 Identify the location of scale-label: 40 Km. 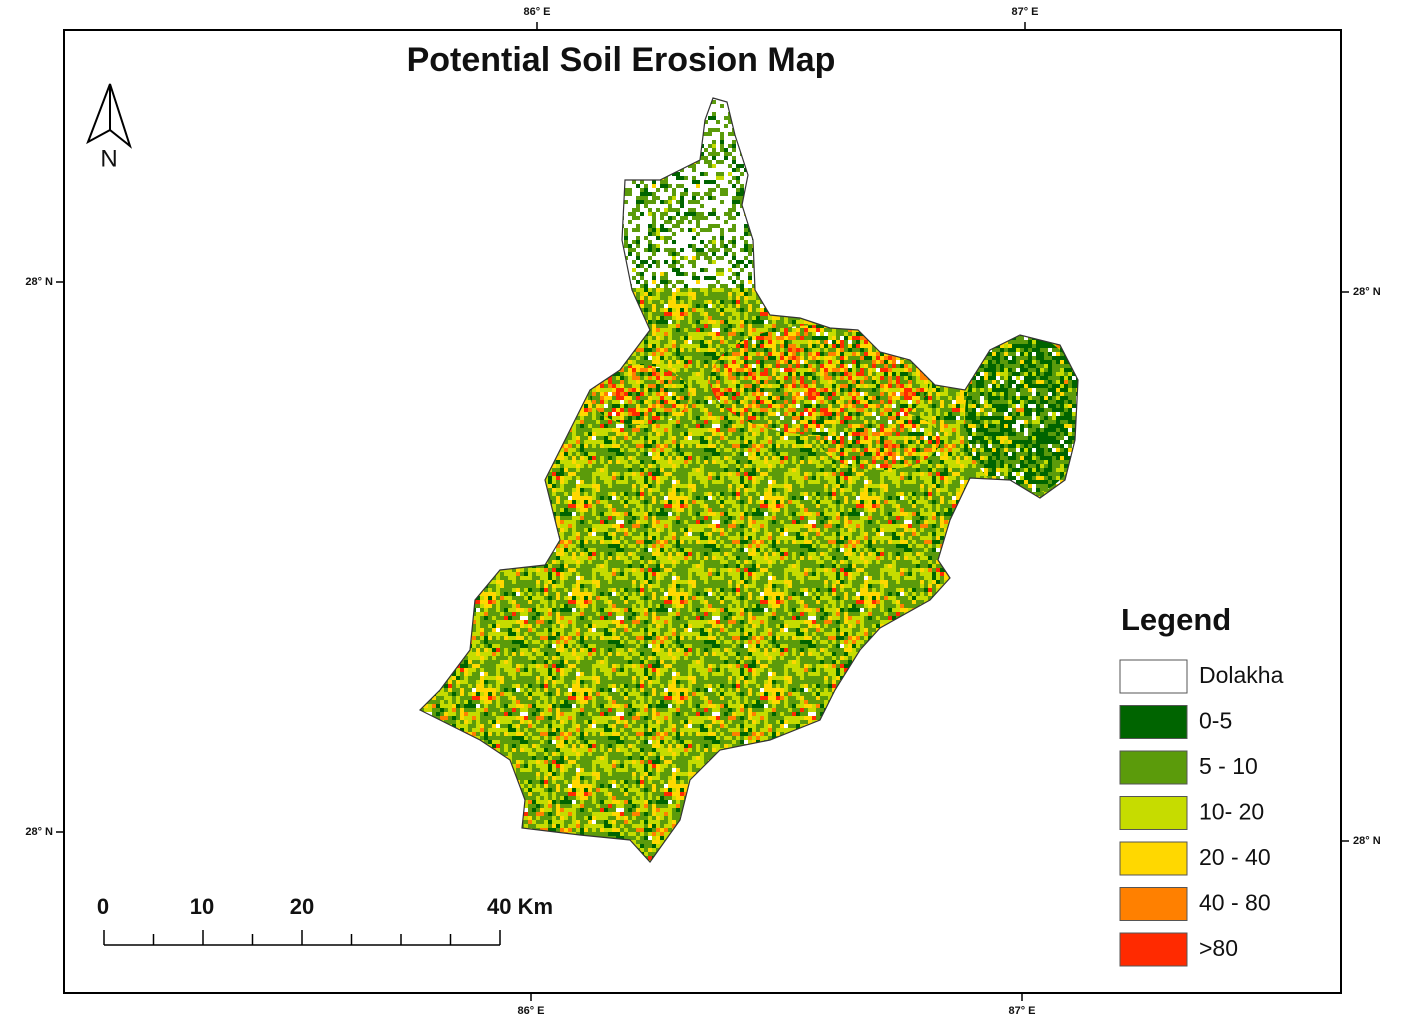
(520, 906).